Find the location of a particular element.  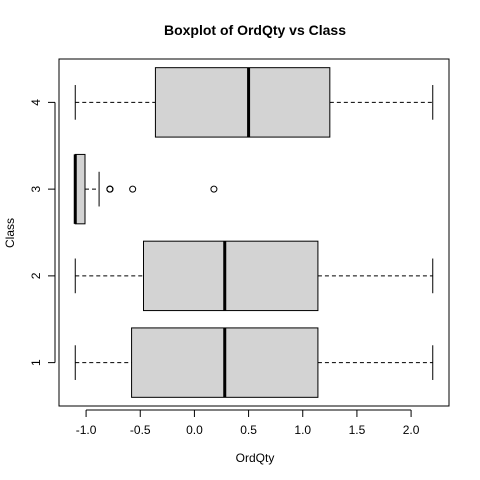

y-axis: 1 2 3 4 is located at coordinates (42, 232).